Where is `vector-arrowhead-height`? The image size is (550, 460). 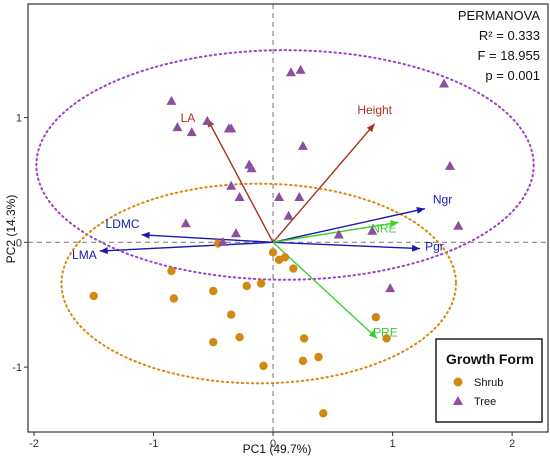 vector-arrowhead-height is located at coordinates (370, 128).